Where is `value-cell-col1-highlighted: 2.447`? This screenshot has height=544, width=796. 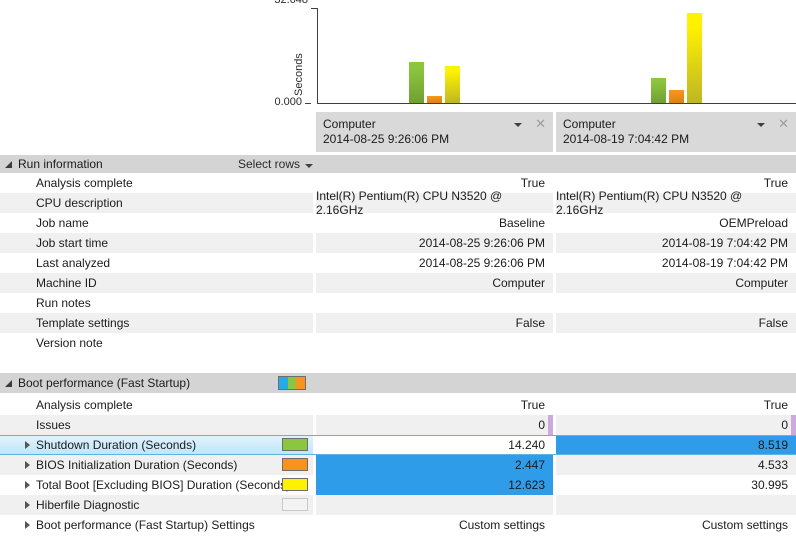
value-cell-col1-highlighted: 2.447 is located at coordinates (434, 465).